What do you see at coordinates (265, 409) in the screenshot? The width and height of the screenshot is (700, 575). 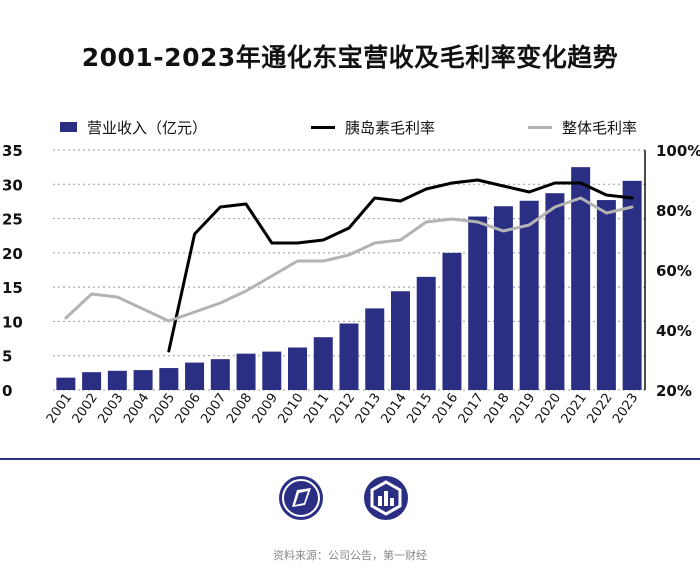 I see `x-tick-label: 2009` at bounding box center [265, 409].